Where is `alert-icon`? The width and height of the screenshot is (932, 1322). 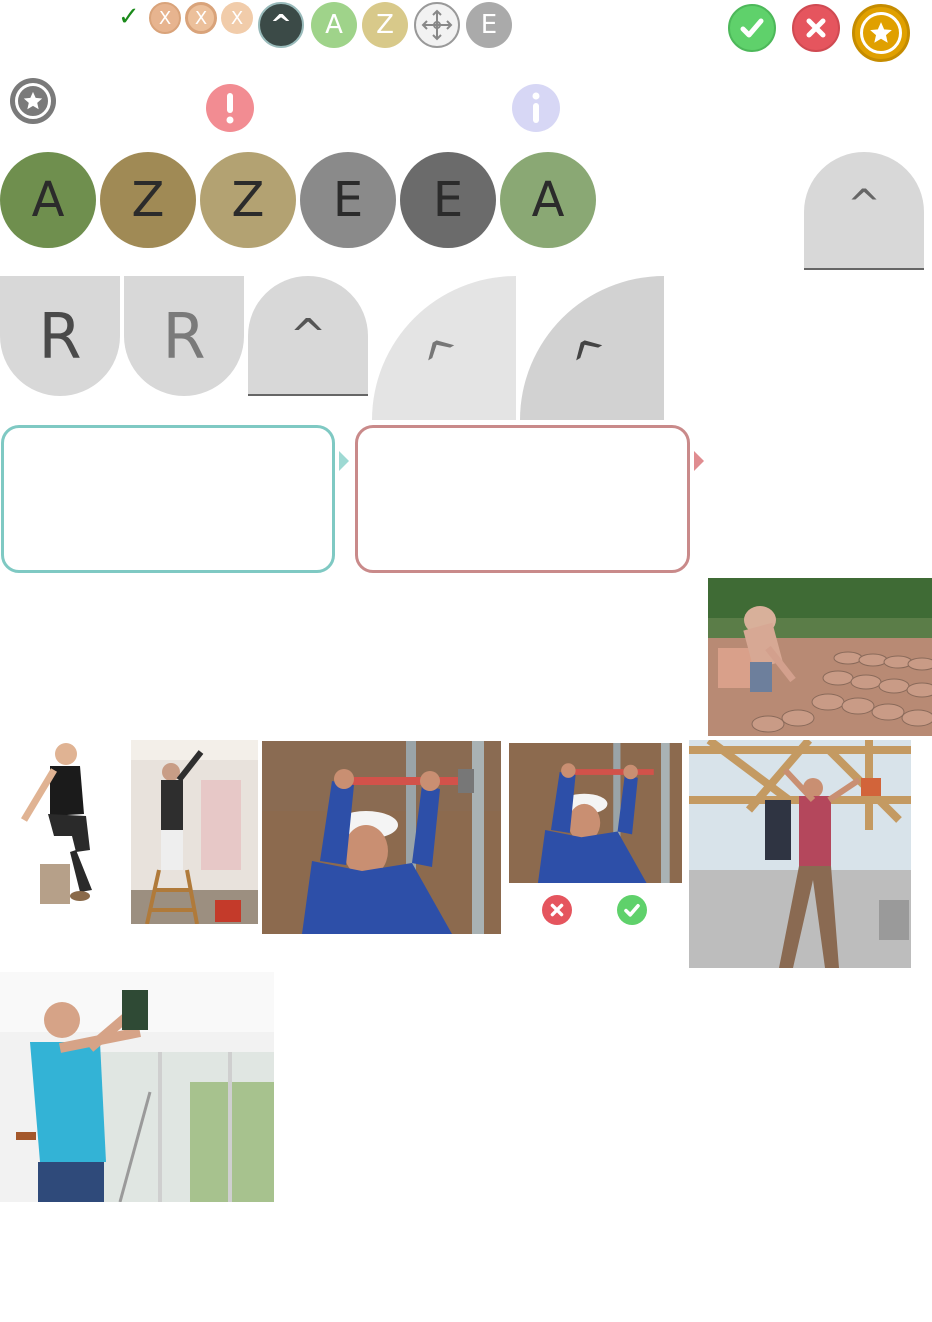 alert-icon is located at coordinates (230, 108).